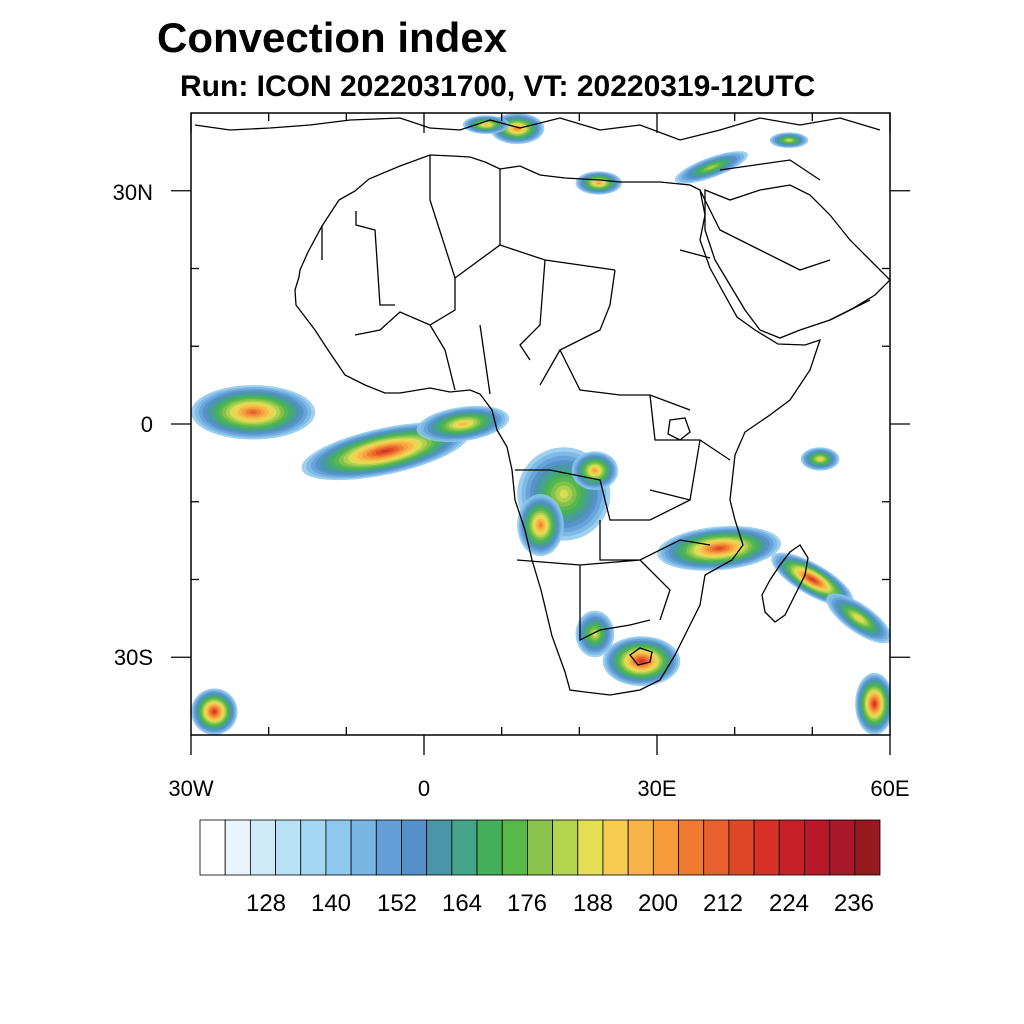  What do you see at coordinates (890, 788) in the screenshot?
I see `lon-label-60e: 60E` at bounding box center [890, 788].